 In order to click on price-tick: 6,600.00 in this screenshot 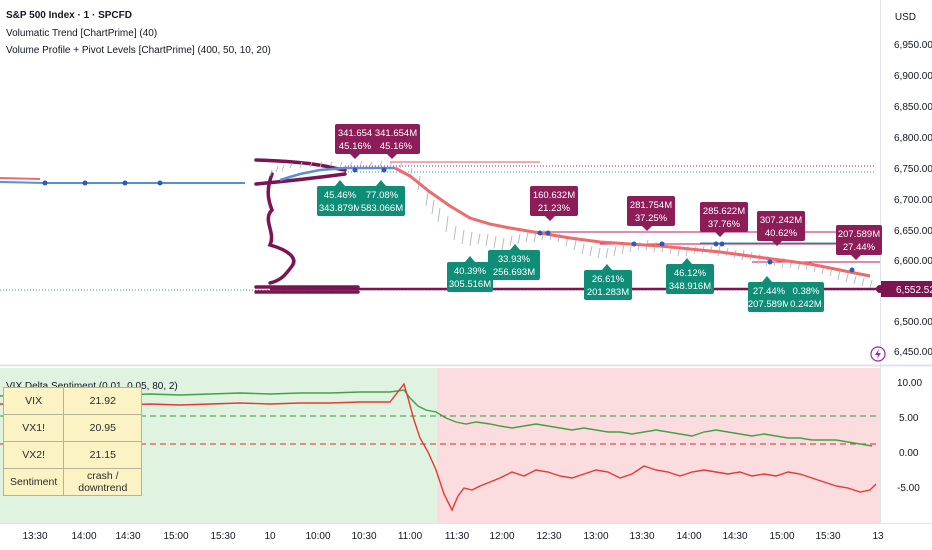, I will do `click(913, 261)`.